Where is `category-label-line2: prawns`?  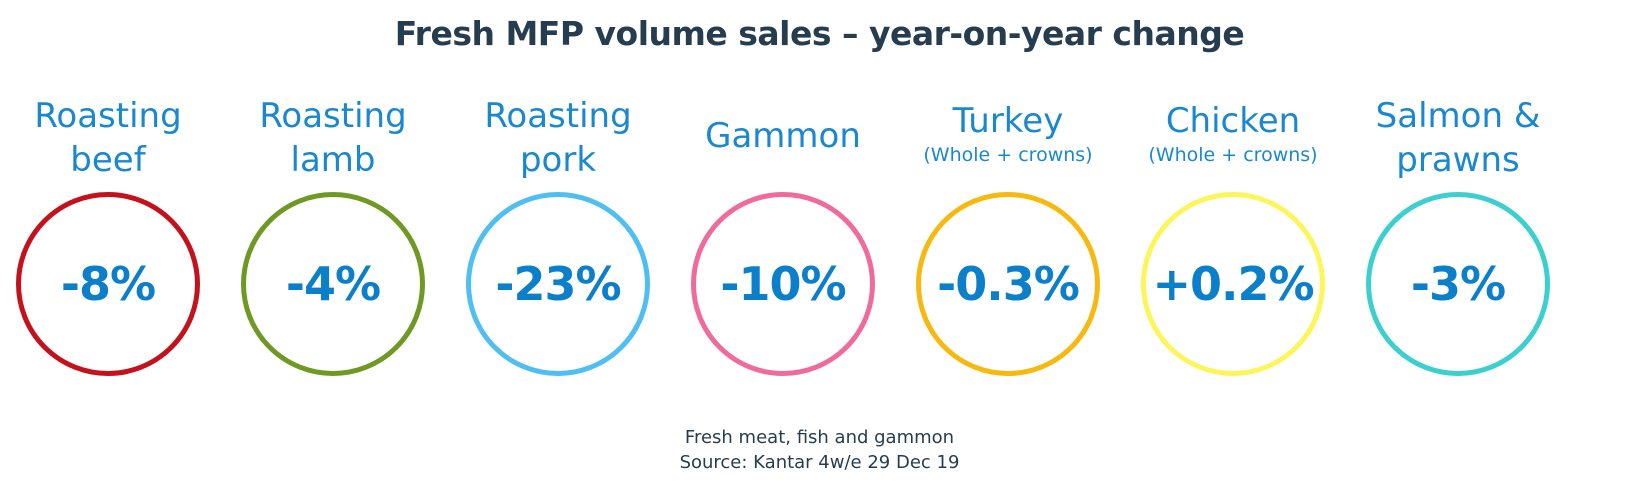
category-label-line2: prawns is located at coordinates (1458, 160).